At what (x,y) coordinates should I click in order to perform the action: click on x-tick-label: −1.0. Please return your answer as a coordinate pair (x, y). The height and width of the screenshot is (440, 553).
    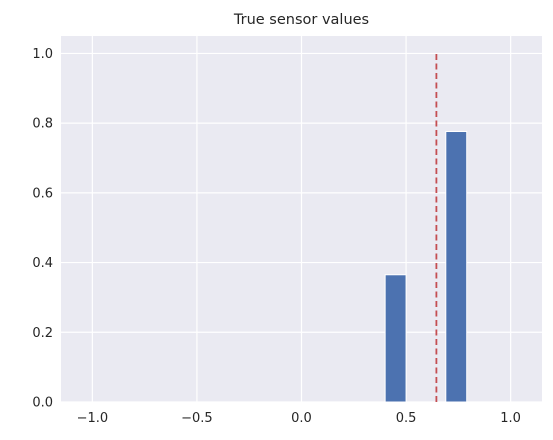
    Looking at the image, I should click on (93, 418).